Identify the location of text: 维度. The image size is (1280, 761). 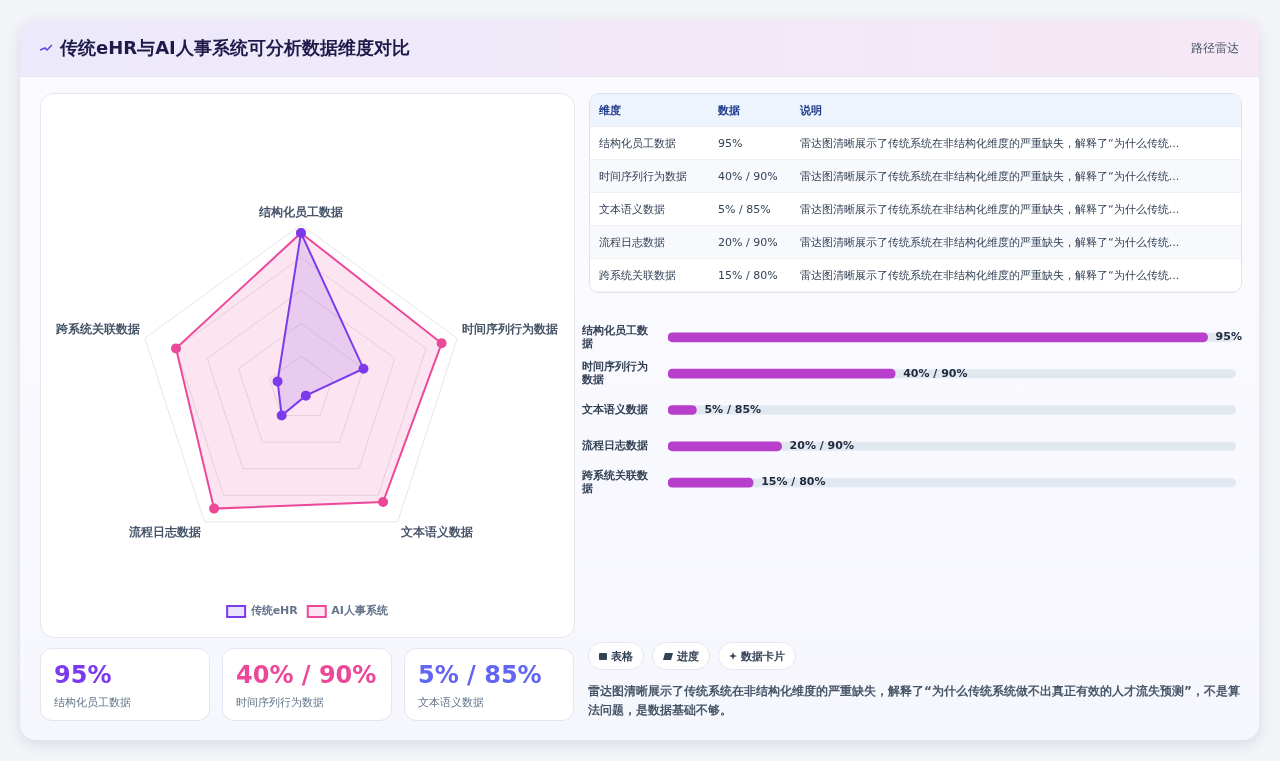
(649, 110).